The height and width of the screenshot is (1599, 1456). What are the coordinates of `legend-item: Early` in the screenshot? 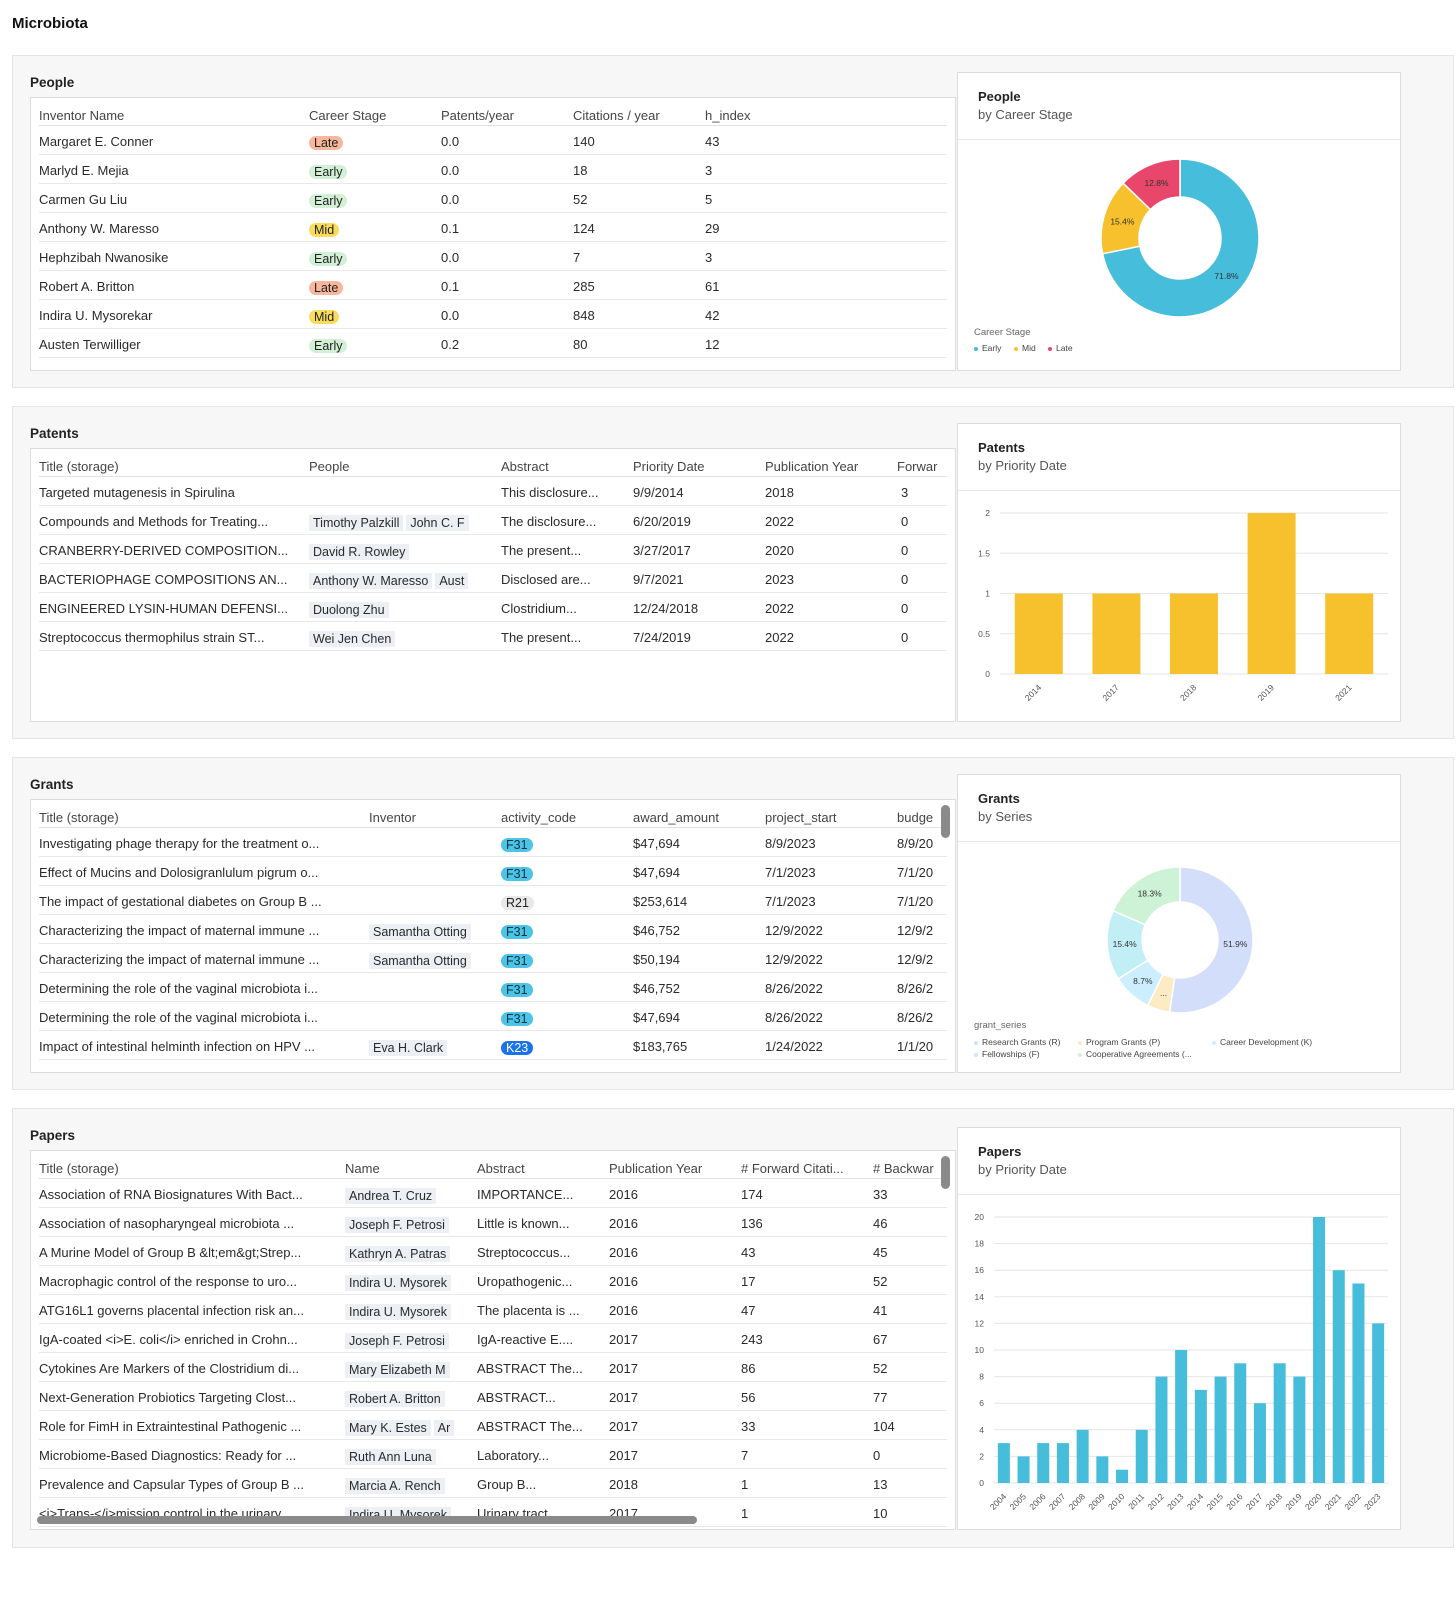 It's located at (987, 348).